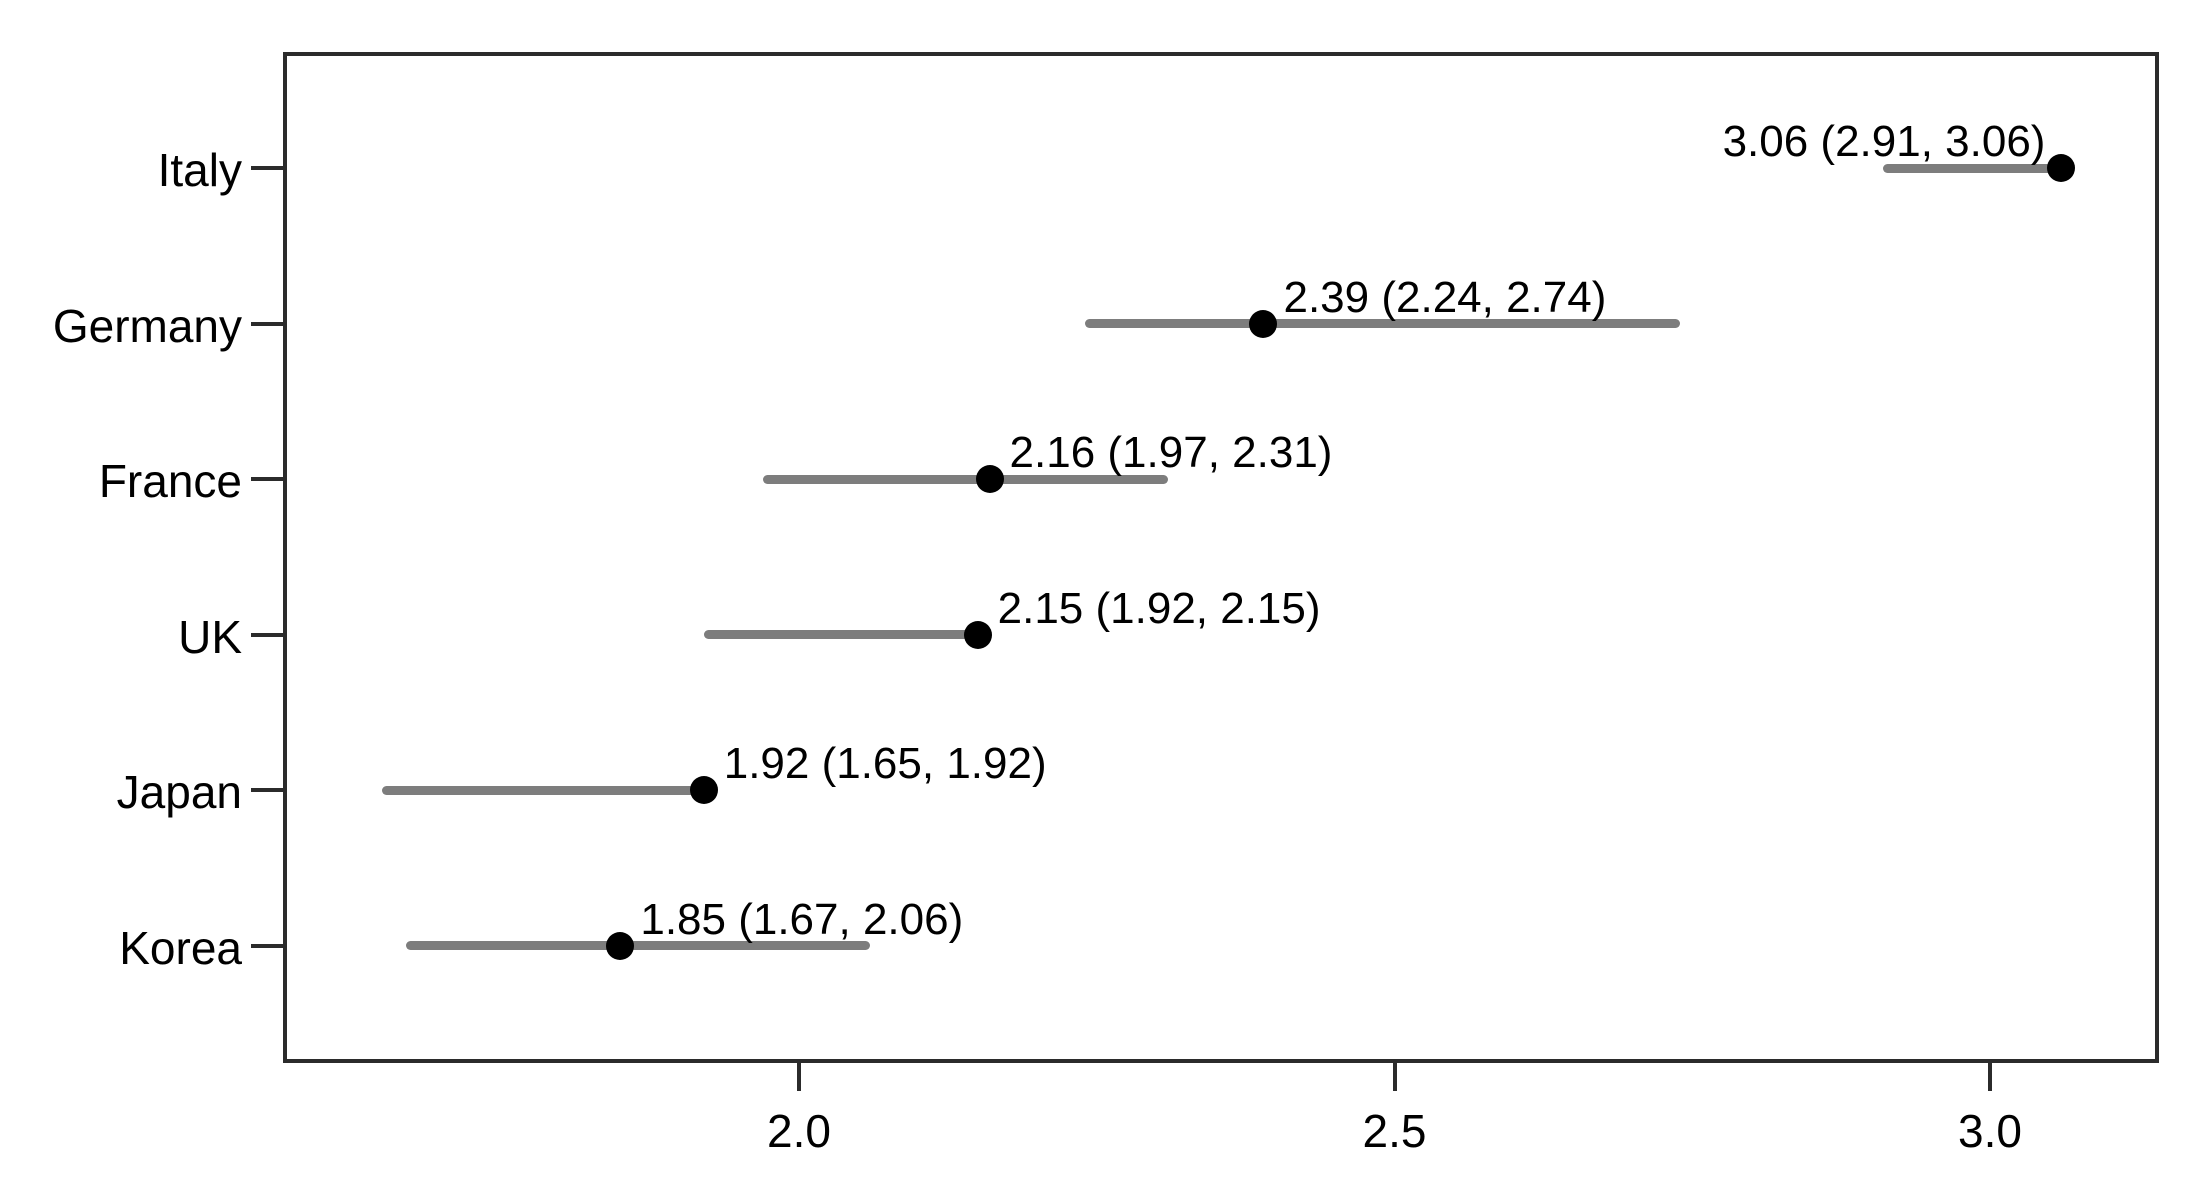  What do you see at coordinates (180, 947) in the screenshot?
I see `category-label-korea: Korea` at bounding box center [180, 947].